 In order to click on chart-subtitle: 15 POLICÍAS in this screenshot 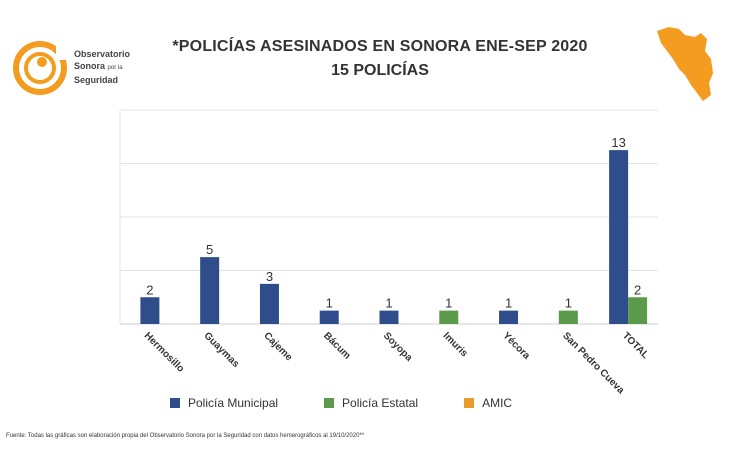, I will do `click(380, 70)`.